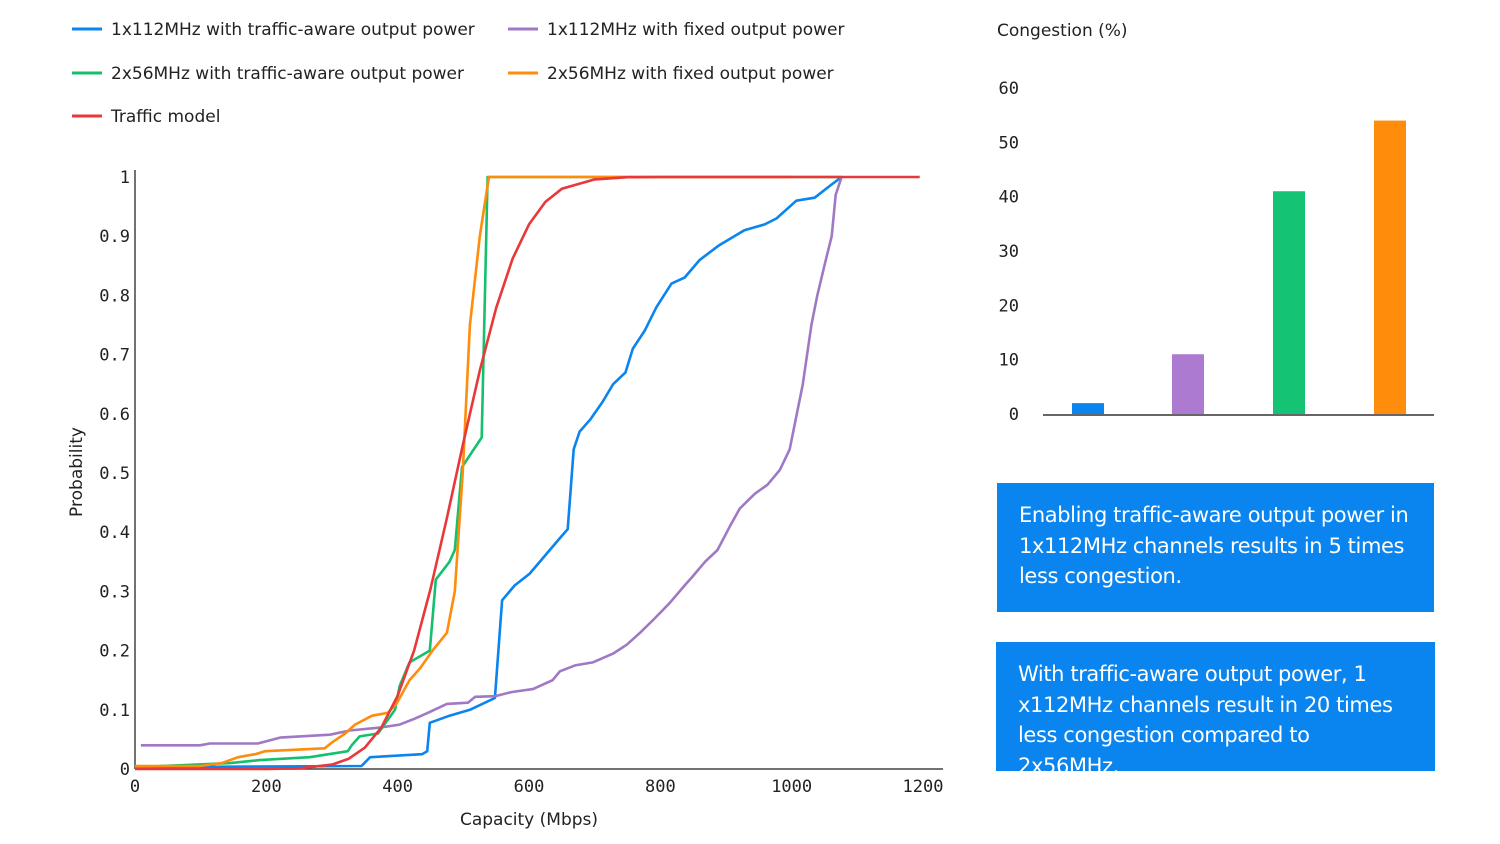  Describe the element at coordinates (266, 787) in the screenshot. I see `x-tick-label: 200` at that location.